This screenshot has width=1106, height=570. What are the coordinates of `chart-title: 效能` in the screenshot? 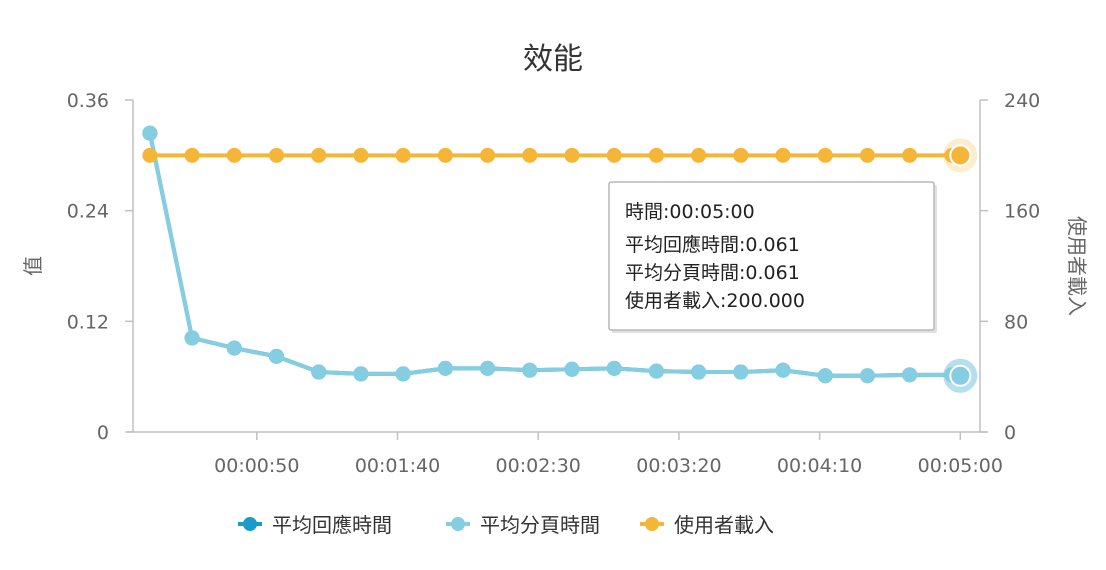 It's located at (553, 59).